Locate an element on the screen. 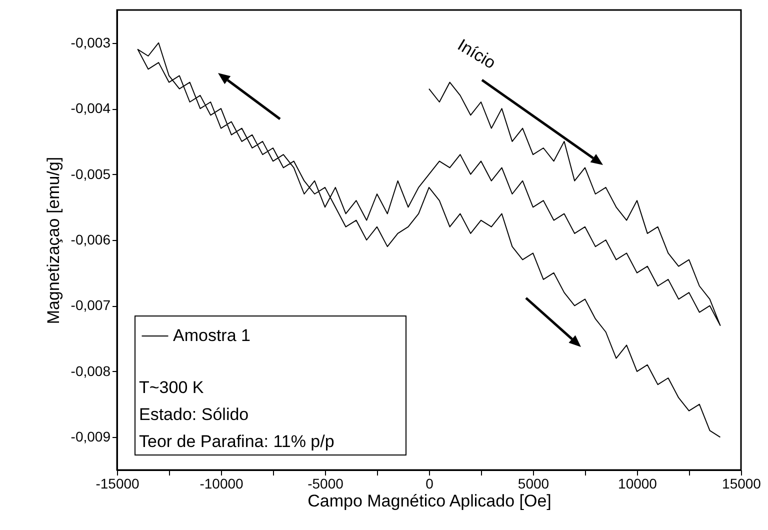  x-tick-label: 0 is located at coordinates (430, 484).